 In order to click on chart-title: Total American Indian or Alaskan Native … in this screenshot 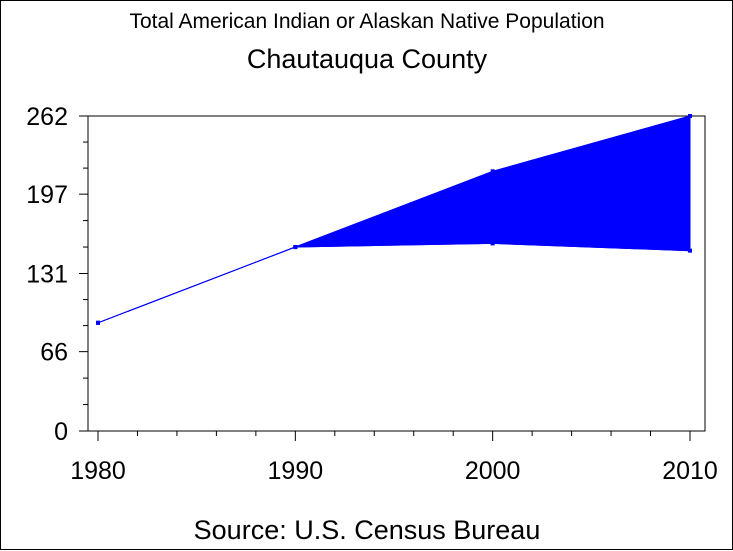, I will do `click(366, 21)`.